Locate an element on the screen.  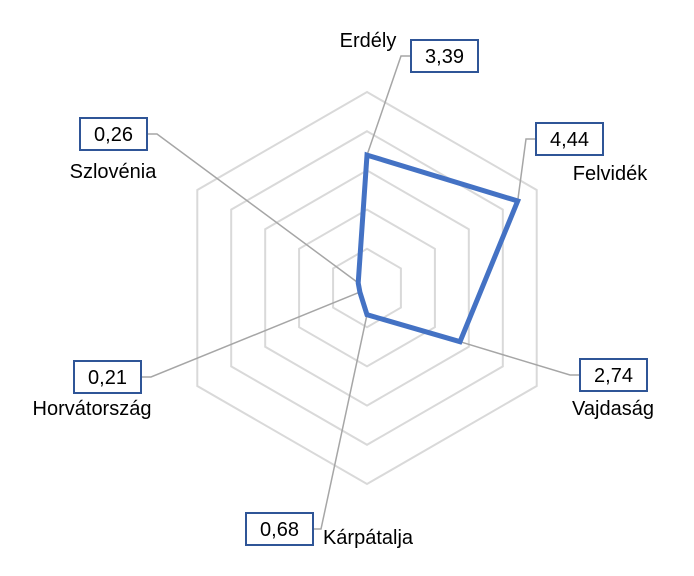
series is located at coordinates (438, 248).